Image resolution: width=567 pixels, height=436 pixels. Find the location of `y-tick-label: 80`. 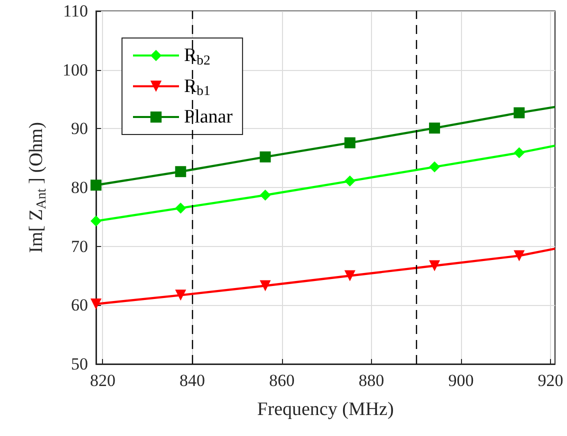

y-tick-label: 80 is located at coordinates (79, 187).